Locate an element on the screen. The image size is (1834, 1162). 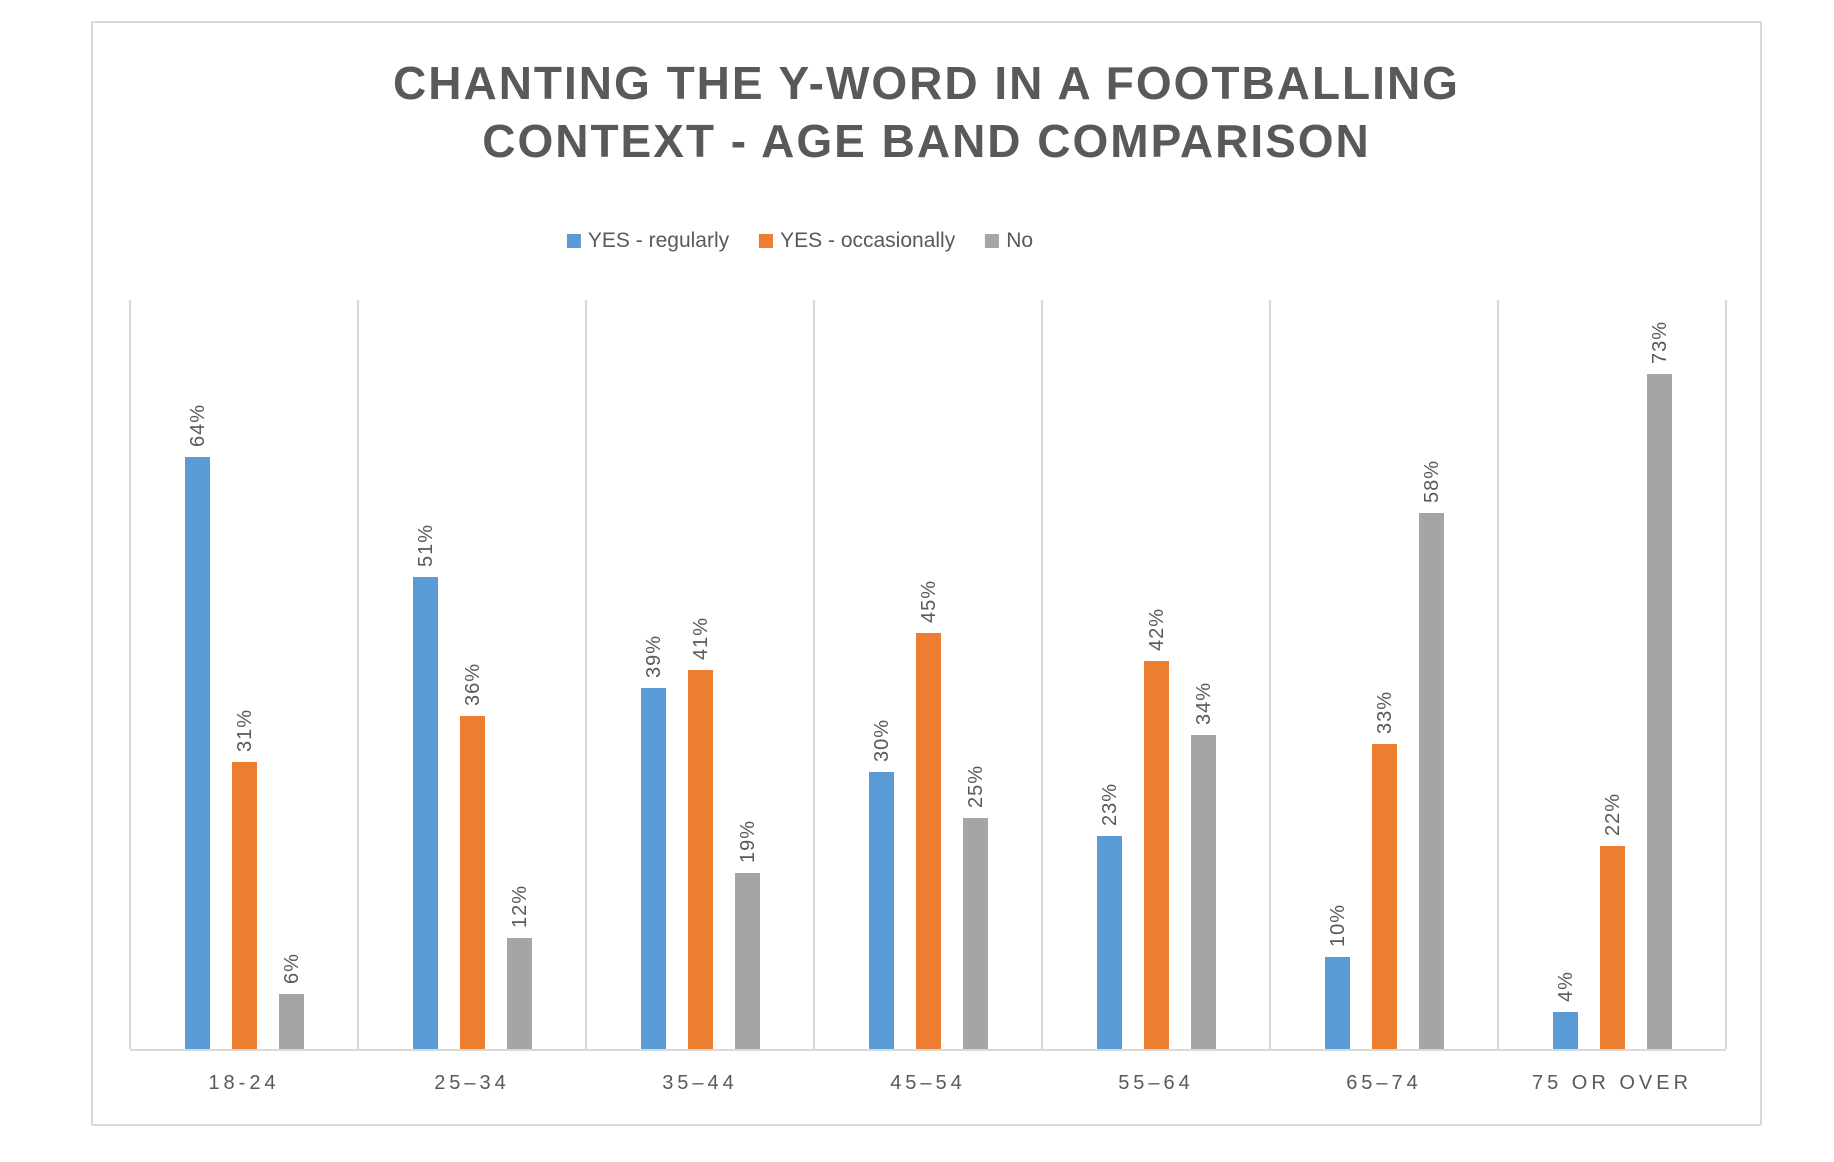
bar-value-label: 34% is located at coordinates (1203, 703).